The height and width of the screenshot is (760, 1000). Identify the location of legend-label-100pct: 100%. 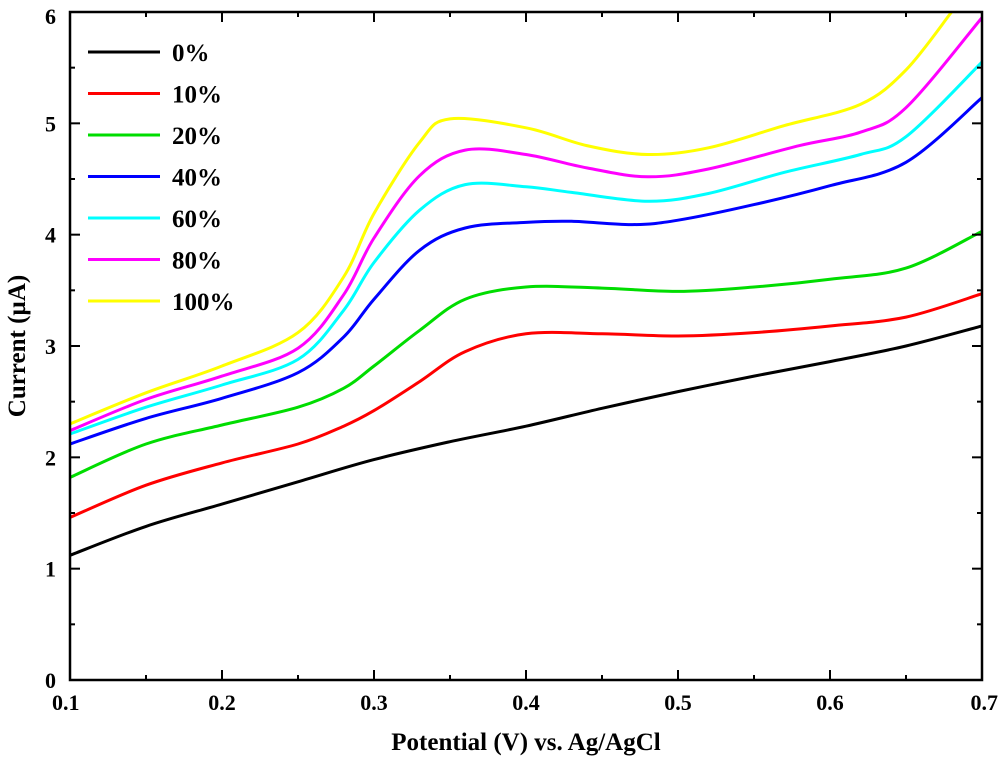
(203, 302).